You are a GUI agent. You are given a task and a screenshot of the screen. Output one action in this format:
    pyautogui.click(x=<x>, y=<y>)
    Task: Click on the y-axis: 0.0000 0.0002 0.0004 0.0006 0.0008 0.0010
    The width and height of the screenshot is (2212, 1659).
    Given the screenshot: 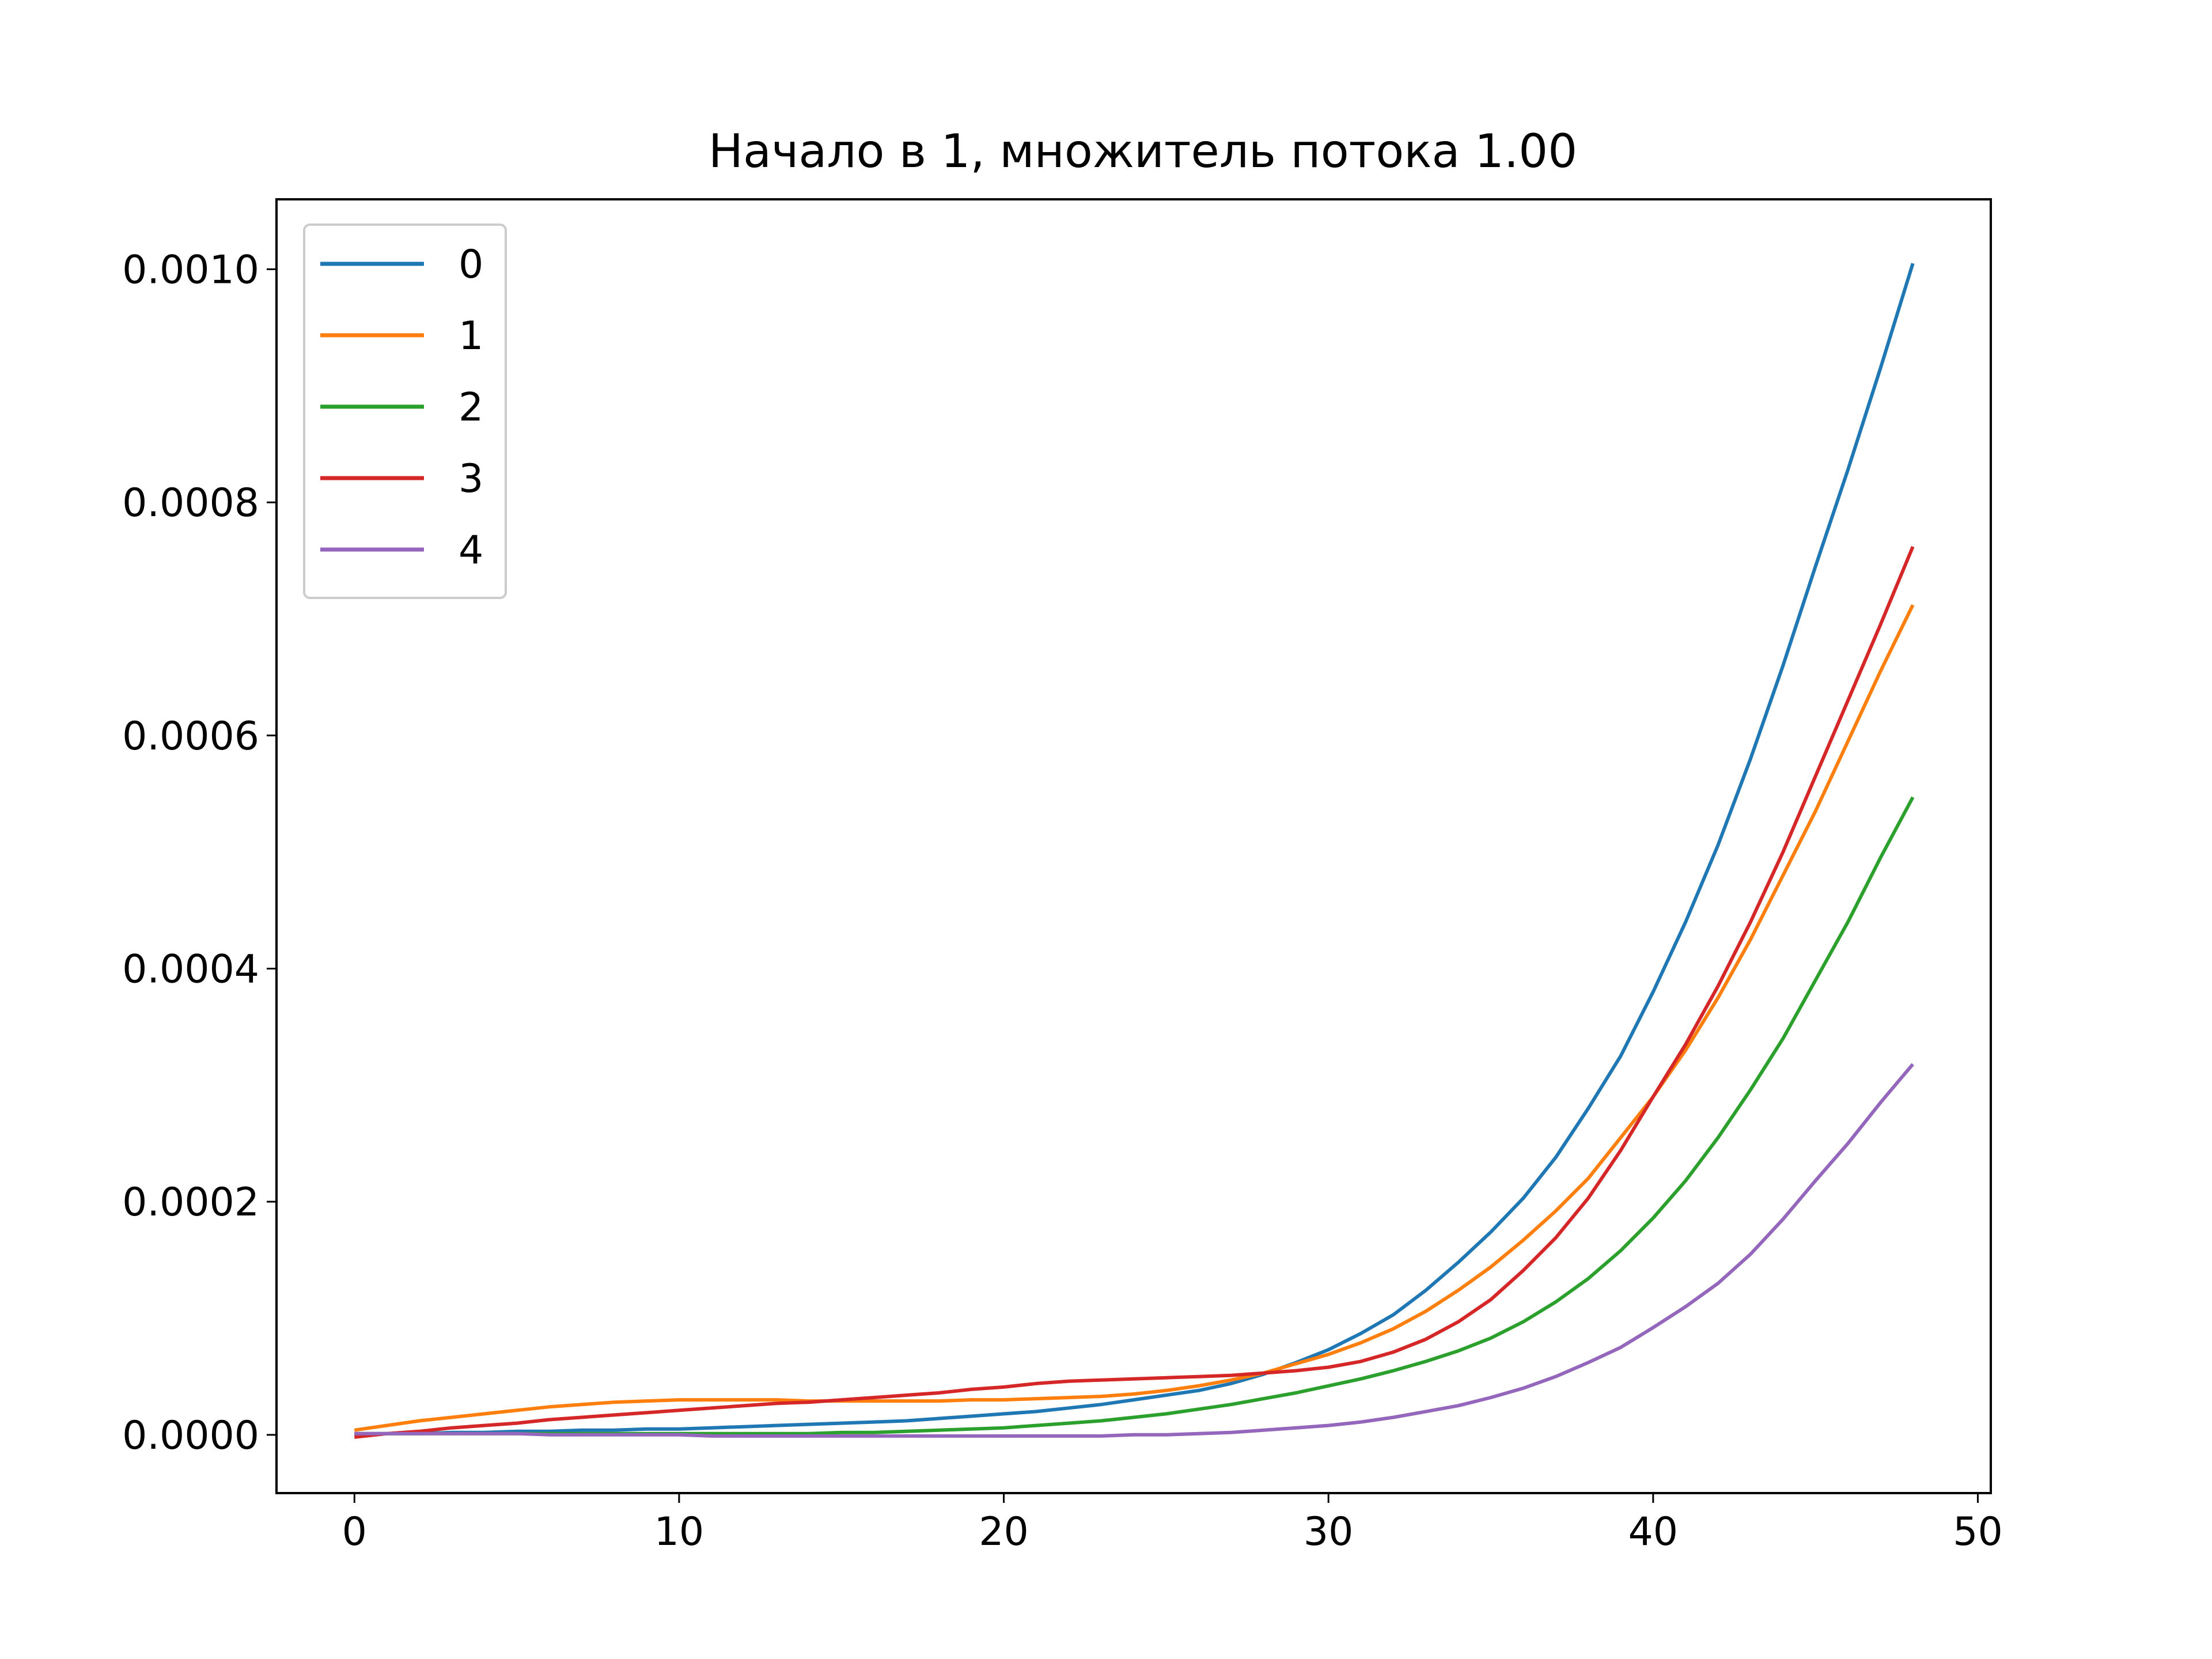 What is the action you would take?
    pyautogui.click(x=199, y=853)
    